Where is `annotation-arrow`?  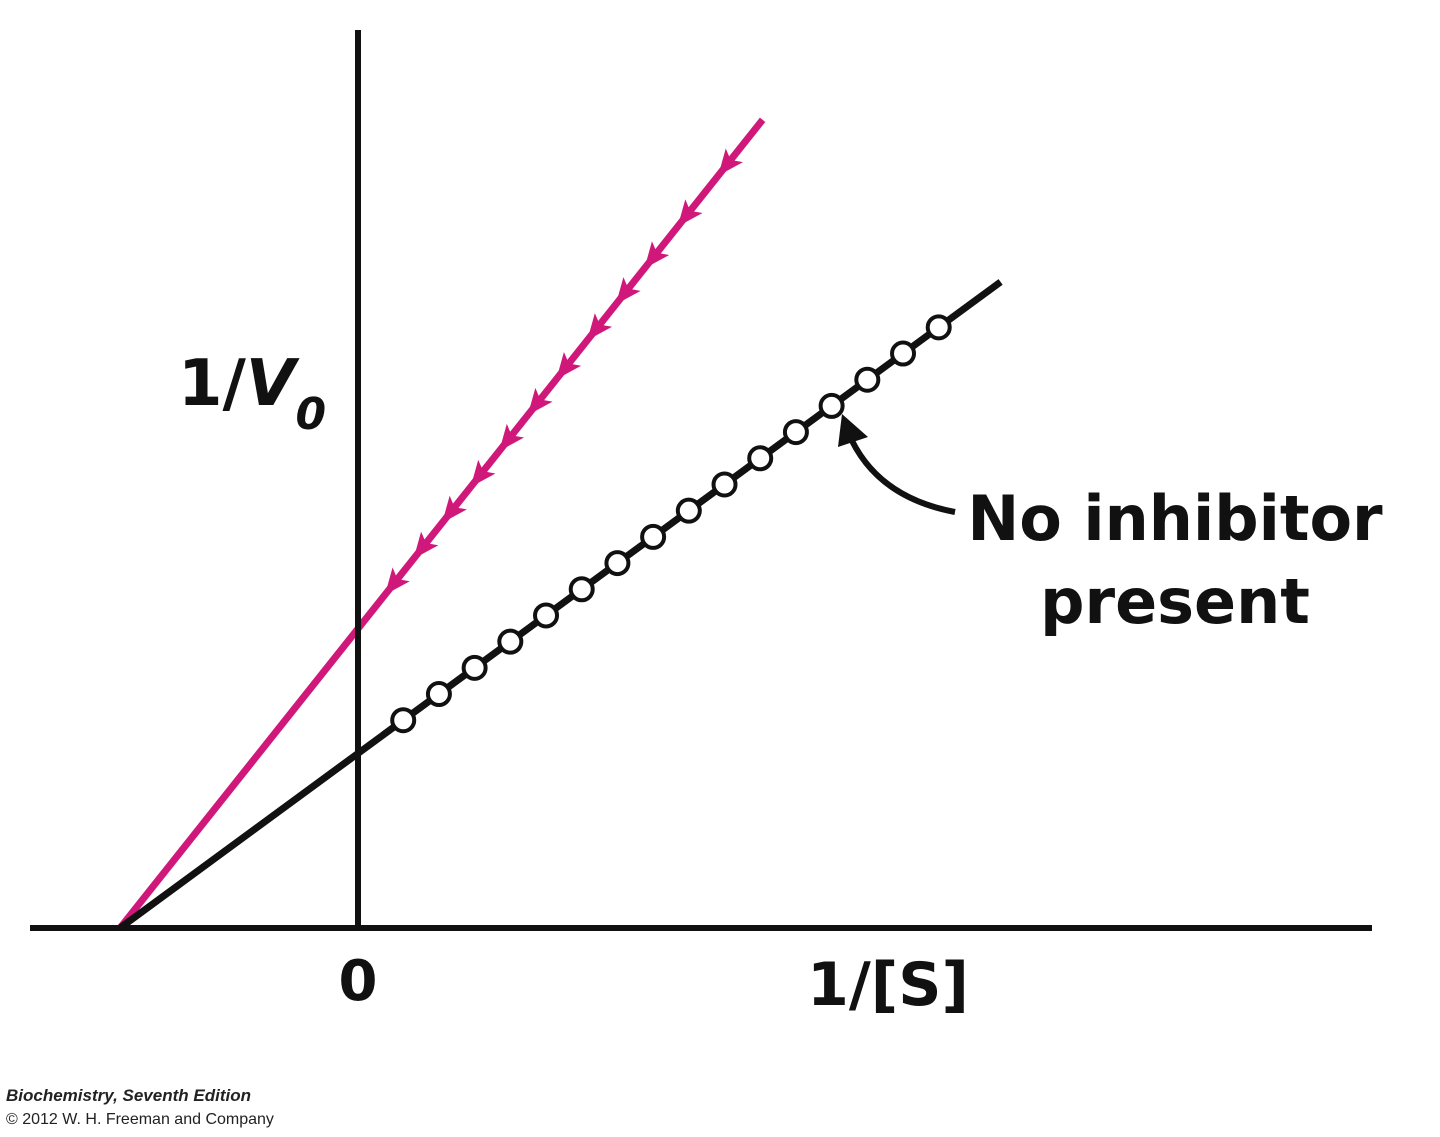
annotation-arrow is located at coordinates (900, 472).